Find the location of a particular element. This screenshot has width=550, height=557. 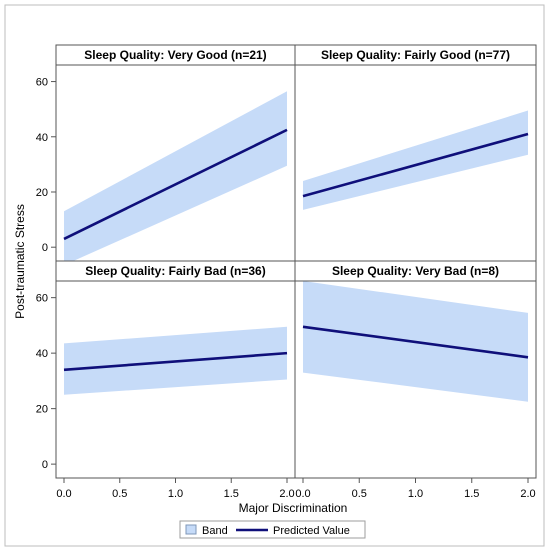

x-axis-label: Major Discrimination is located at coordinates (293, 508).